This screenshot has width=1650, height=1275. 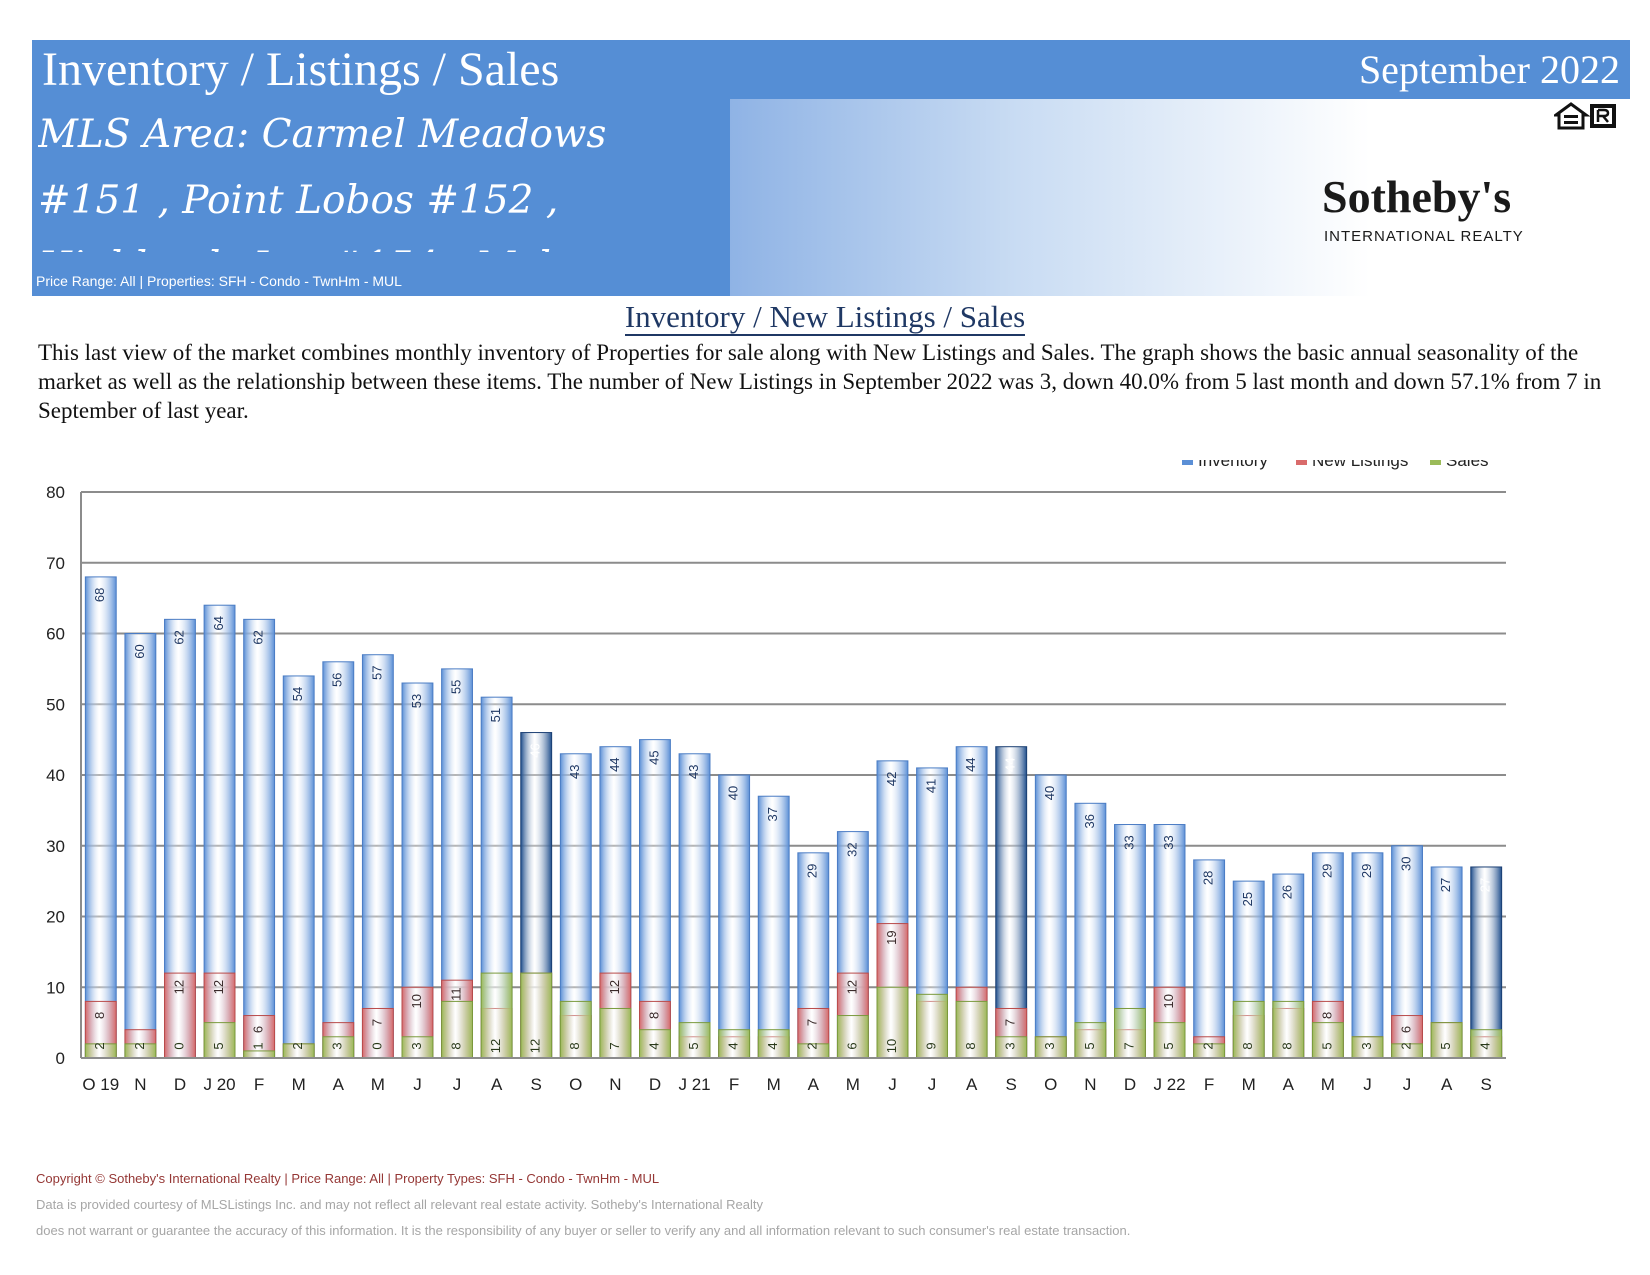 What do you see at coordinates (1180, 69) in the screenshot?
I see `header-top-bar` at bounding box center [1180, 69].